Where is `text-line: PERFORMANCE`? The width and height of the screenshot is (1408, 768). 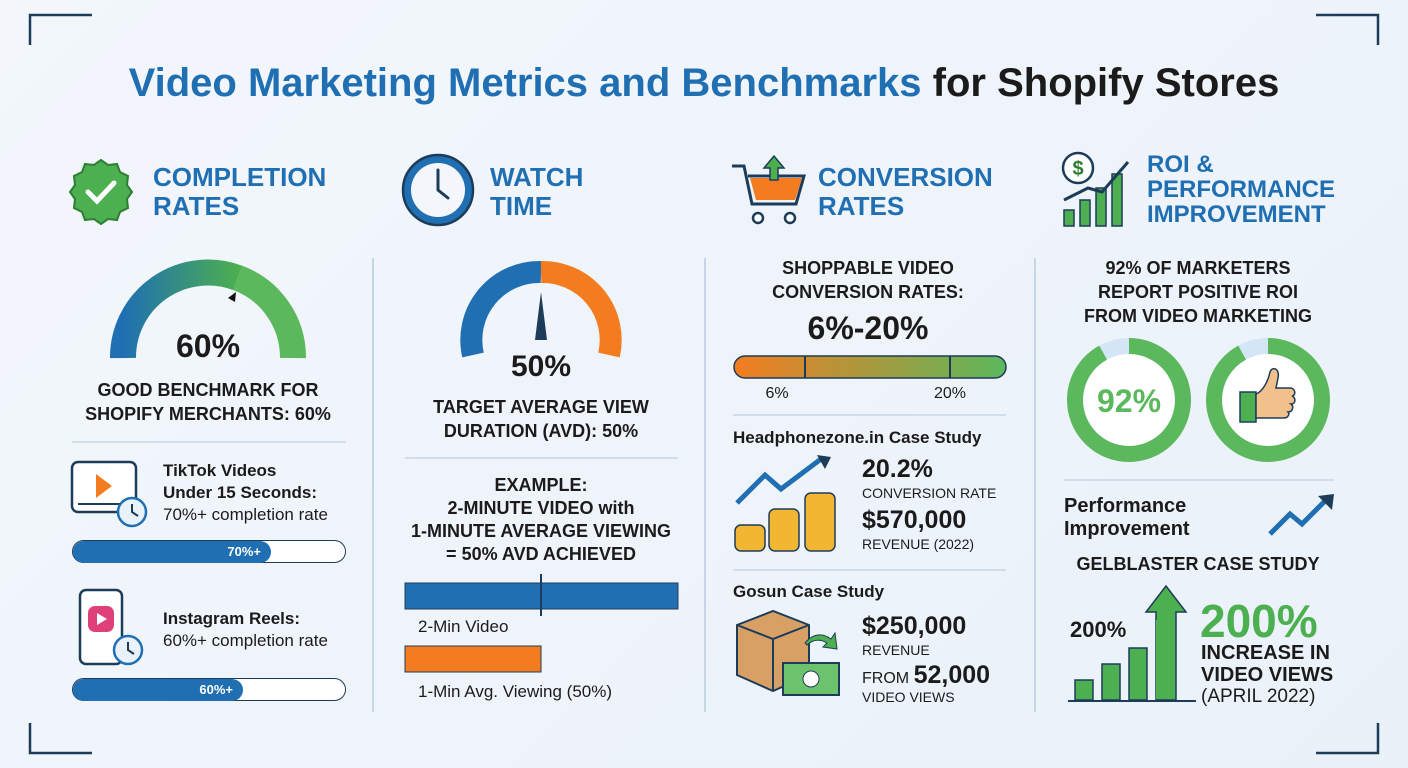
text-line: PERFORMANCE is located at coordinates (1241, 189).